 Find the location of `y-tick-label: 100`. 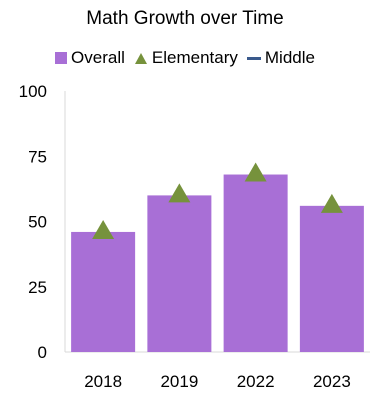

y-tick-label: 100 is located at coordinates (33, 91).